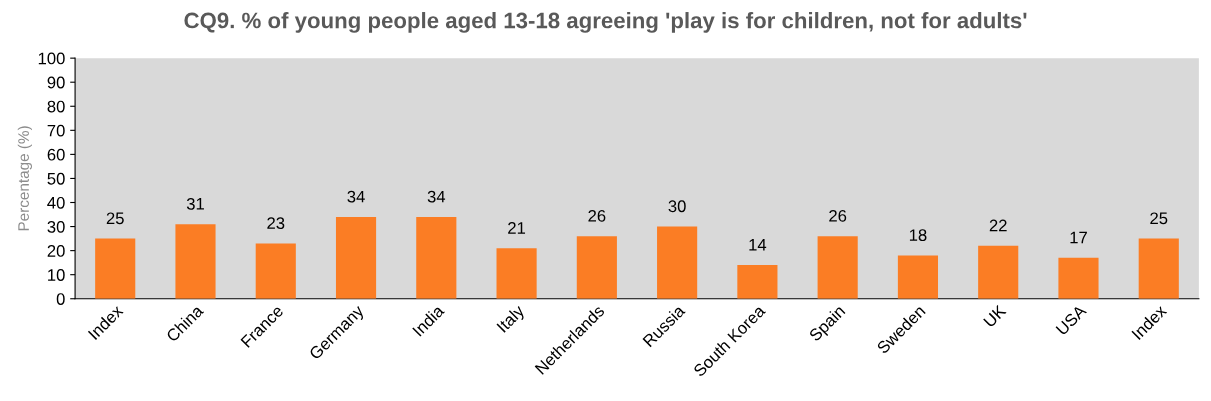  Describe the element at coordinates (56, 82) in the screenshot. I see `y-tick-label: 90` at that location.